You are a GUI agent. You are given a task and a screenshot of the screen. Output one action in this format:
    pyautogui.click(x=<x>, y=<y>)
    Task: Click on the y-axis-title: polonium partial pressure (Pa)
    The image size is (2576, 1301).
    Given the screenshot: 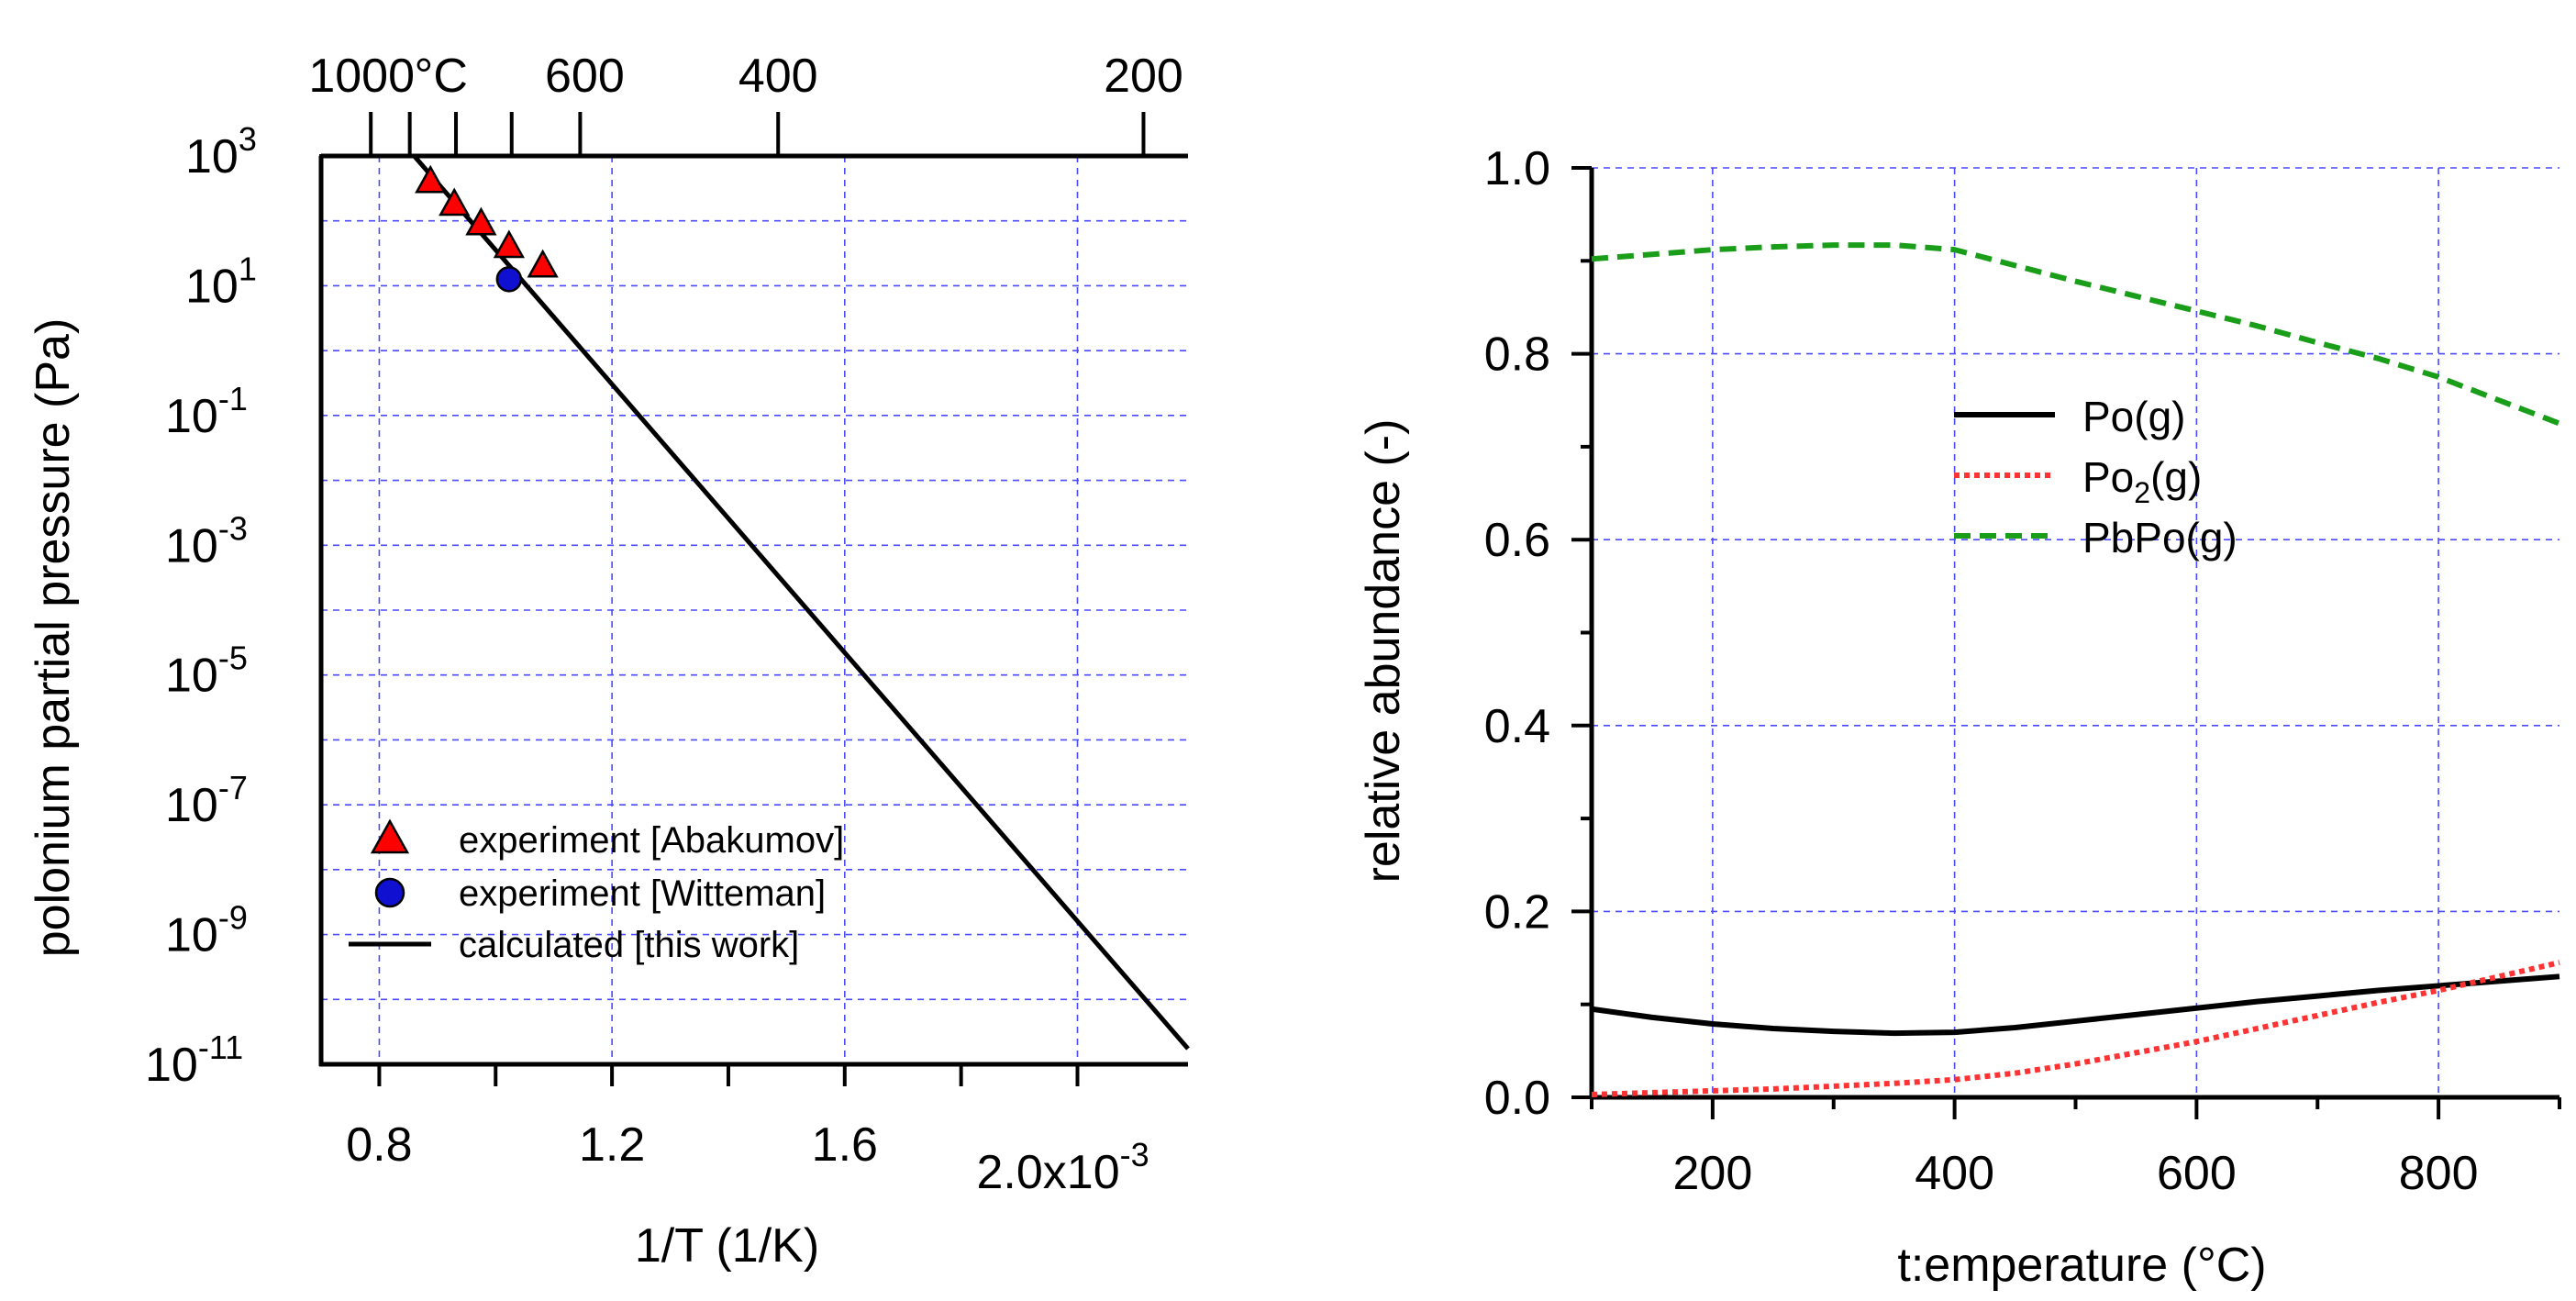 What is the action you would take?
    pyautogui.click(x=53, y=638)
    